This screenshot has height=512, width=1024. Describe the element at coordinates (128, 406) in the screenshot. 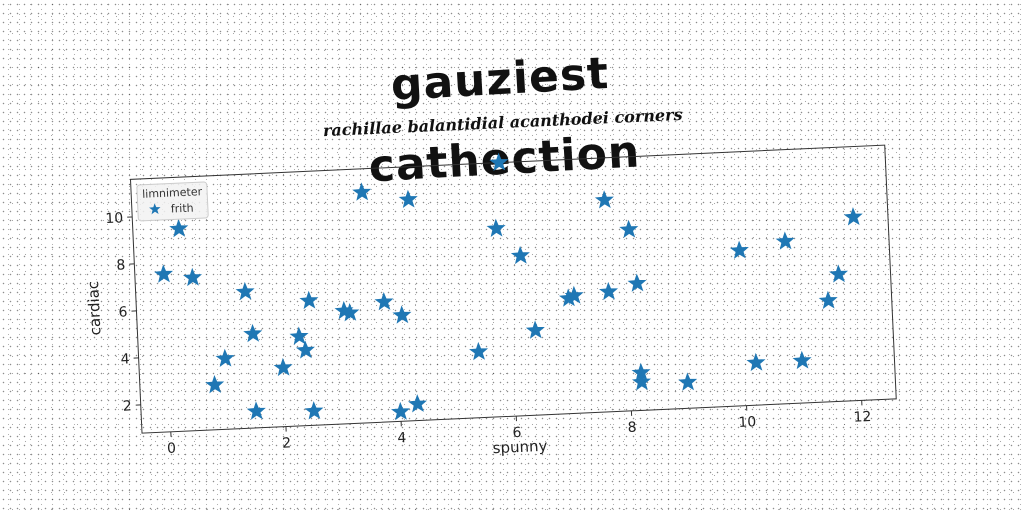

I see `y-tick-label: 2` at that location.